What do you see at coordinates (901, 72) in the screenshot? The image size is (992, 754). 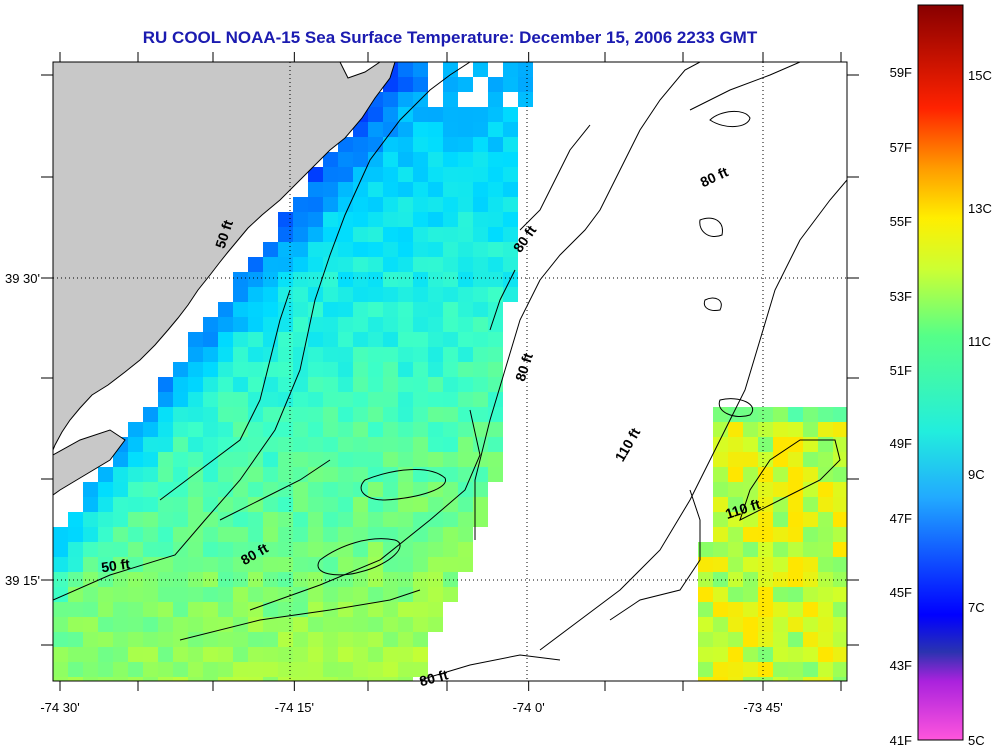 I see `colorbar-f-label: 59F` at bounding box center [901, 72].